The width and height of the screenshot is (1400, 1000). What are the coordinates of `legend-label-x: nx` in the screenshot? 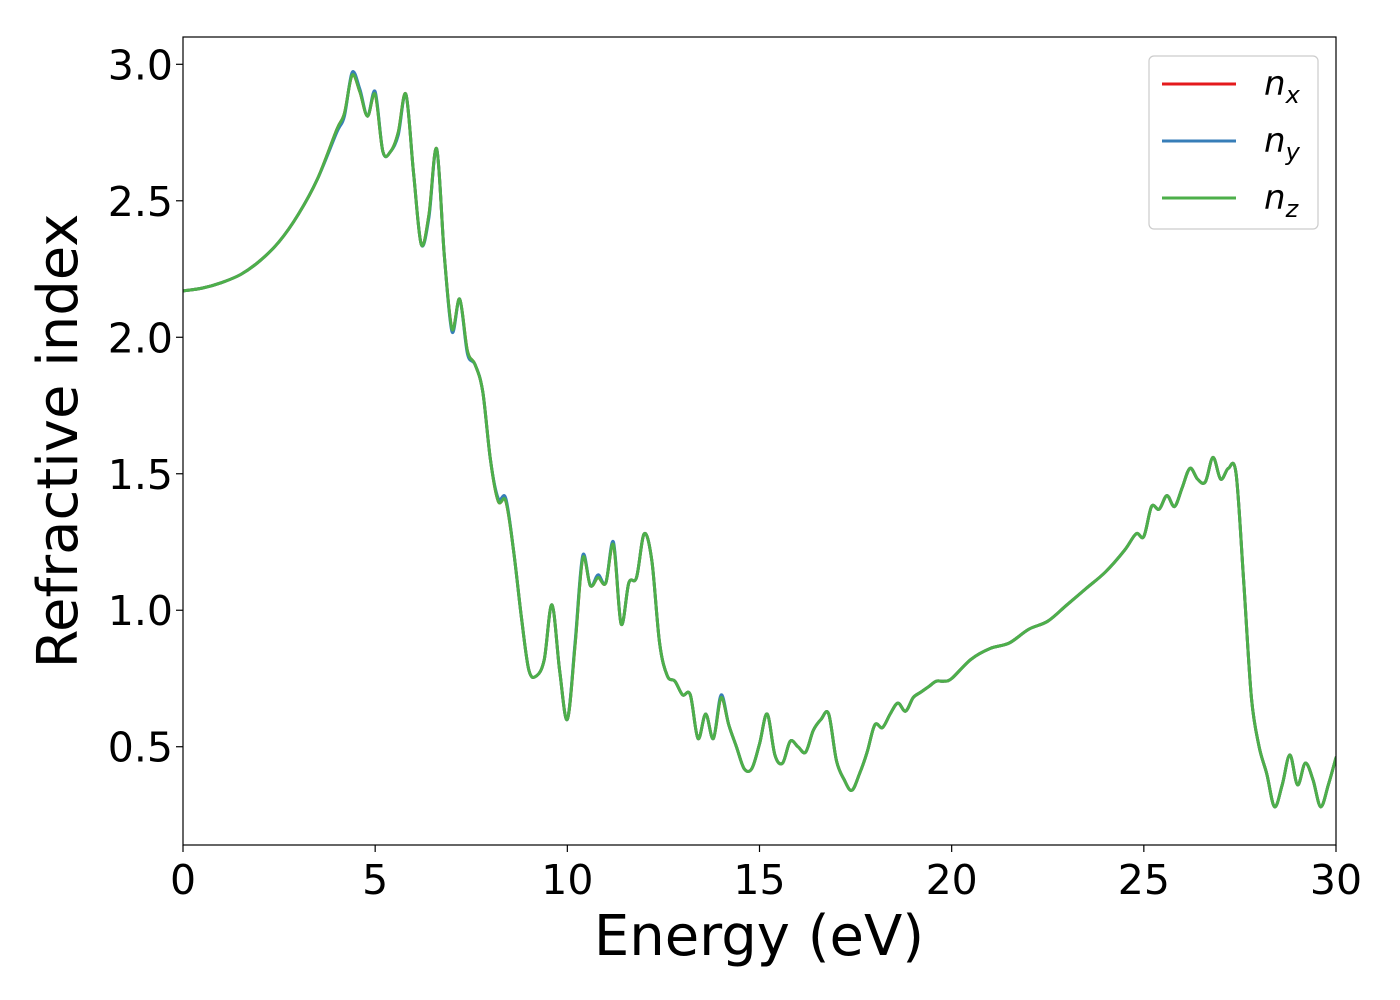 It's located at (1282, 86).